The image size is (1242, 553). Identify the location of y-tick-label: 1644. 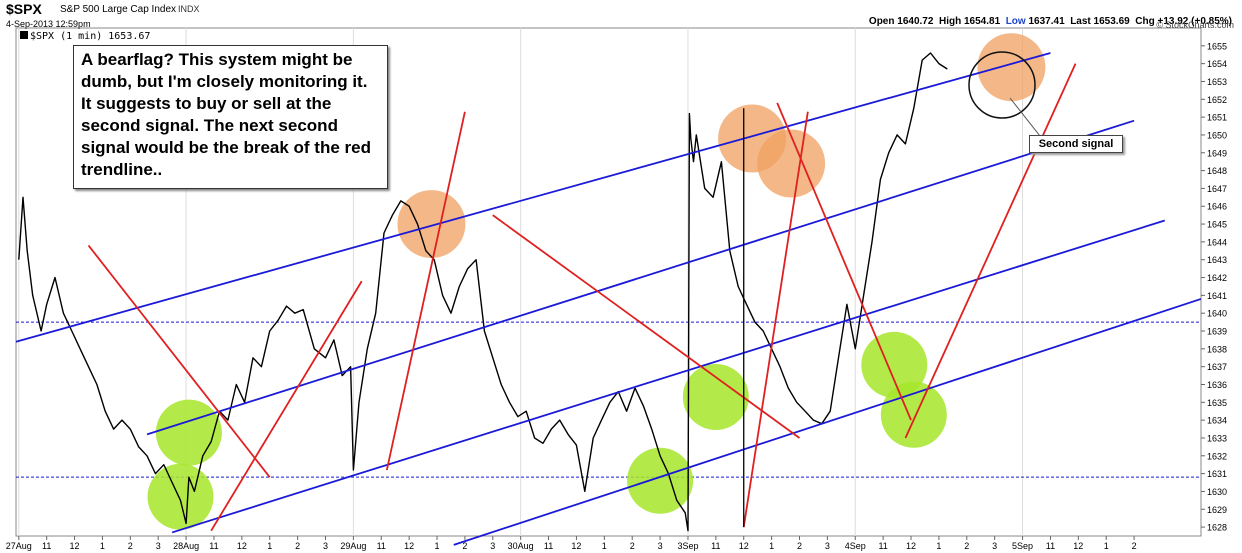
(1217, 242).